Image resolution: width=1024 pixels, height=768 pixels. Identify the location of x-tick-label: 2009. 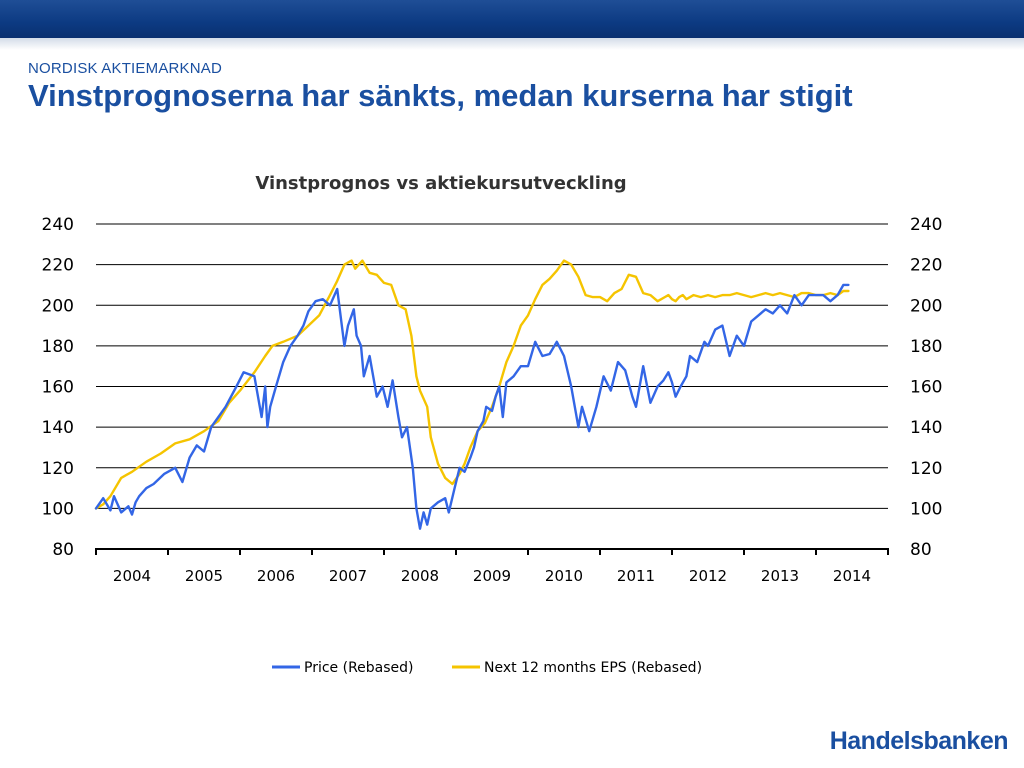
(492, 576).